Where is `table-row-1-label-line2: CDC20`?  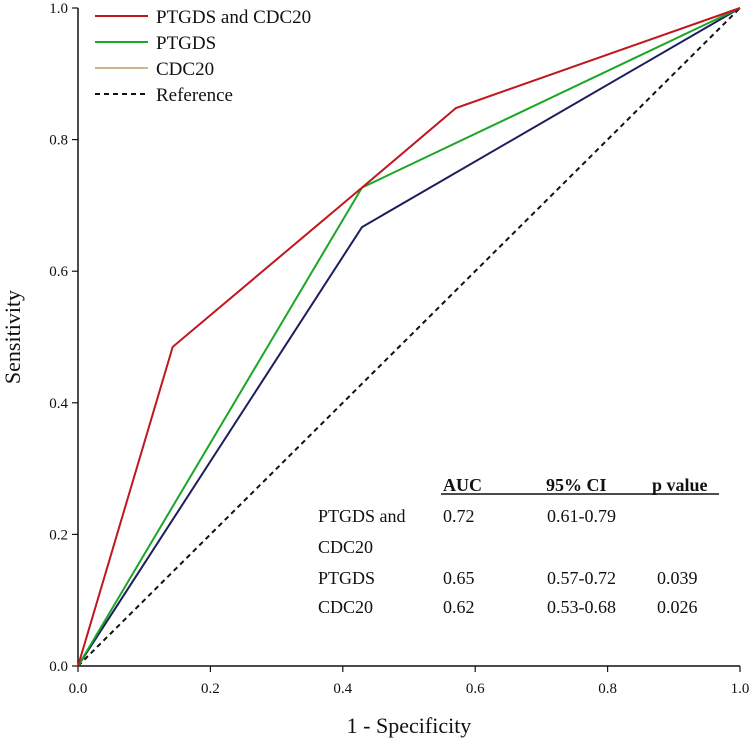 table-row-1-label-line2: CDC20 is located at coordinates (345, 547).